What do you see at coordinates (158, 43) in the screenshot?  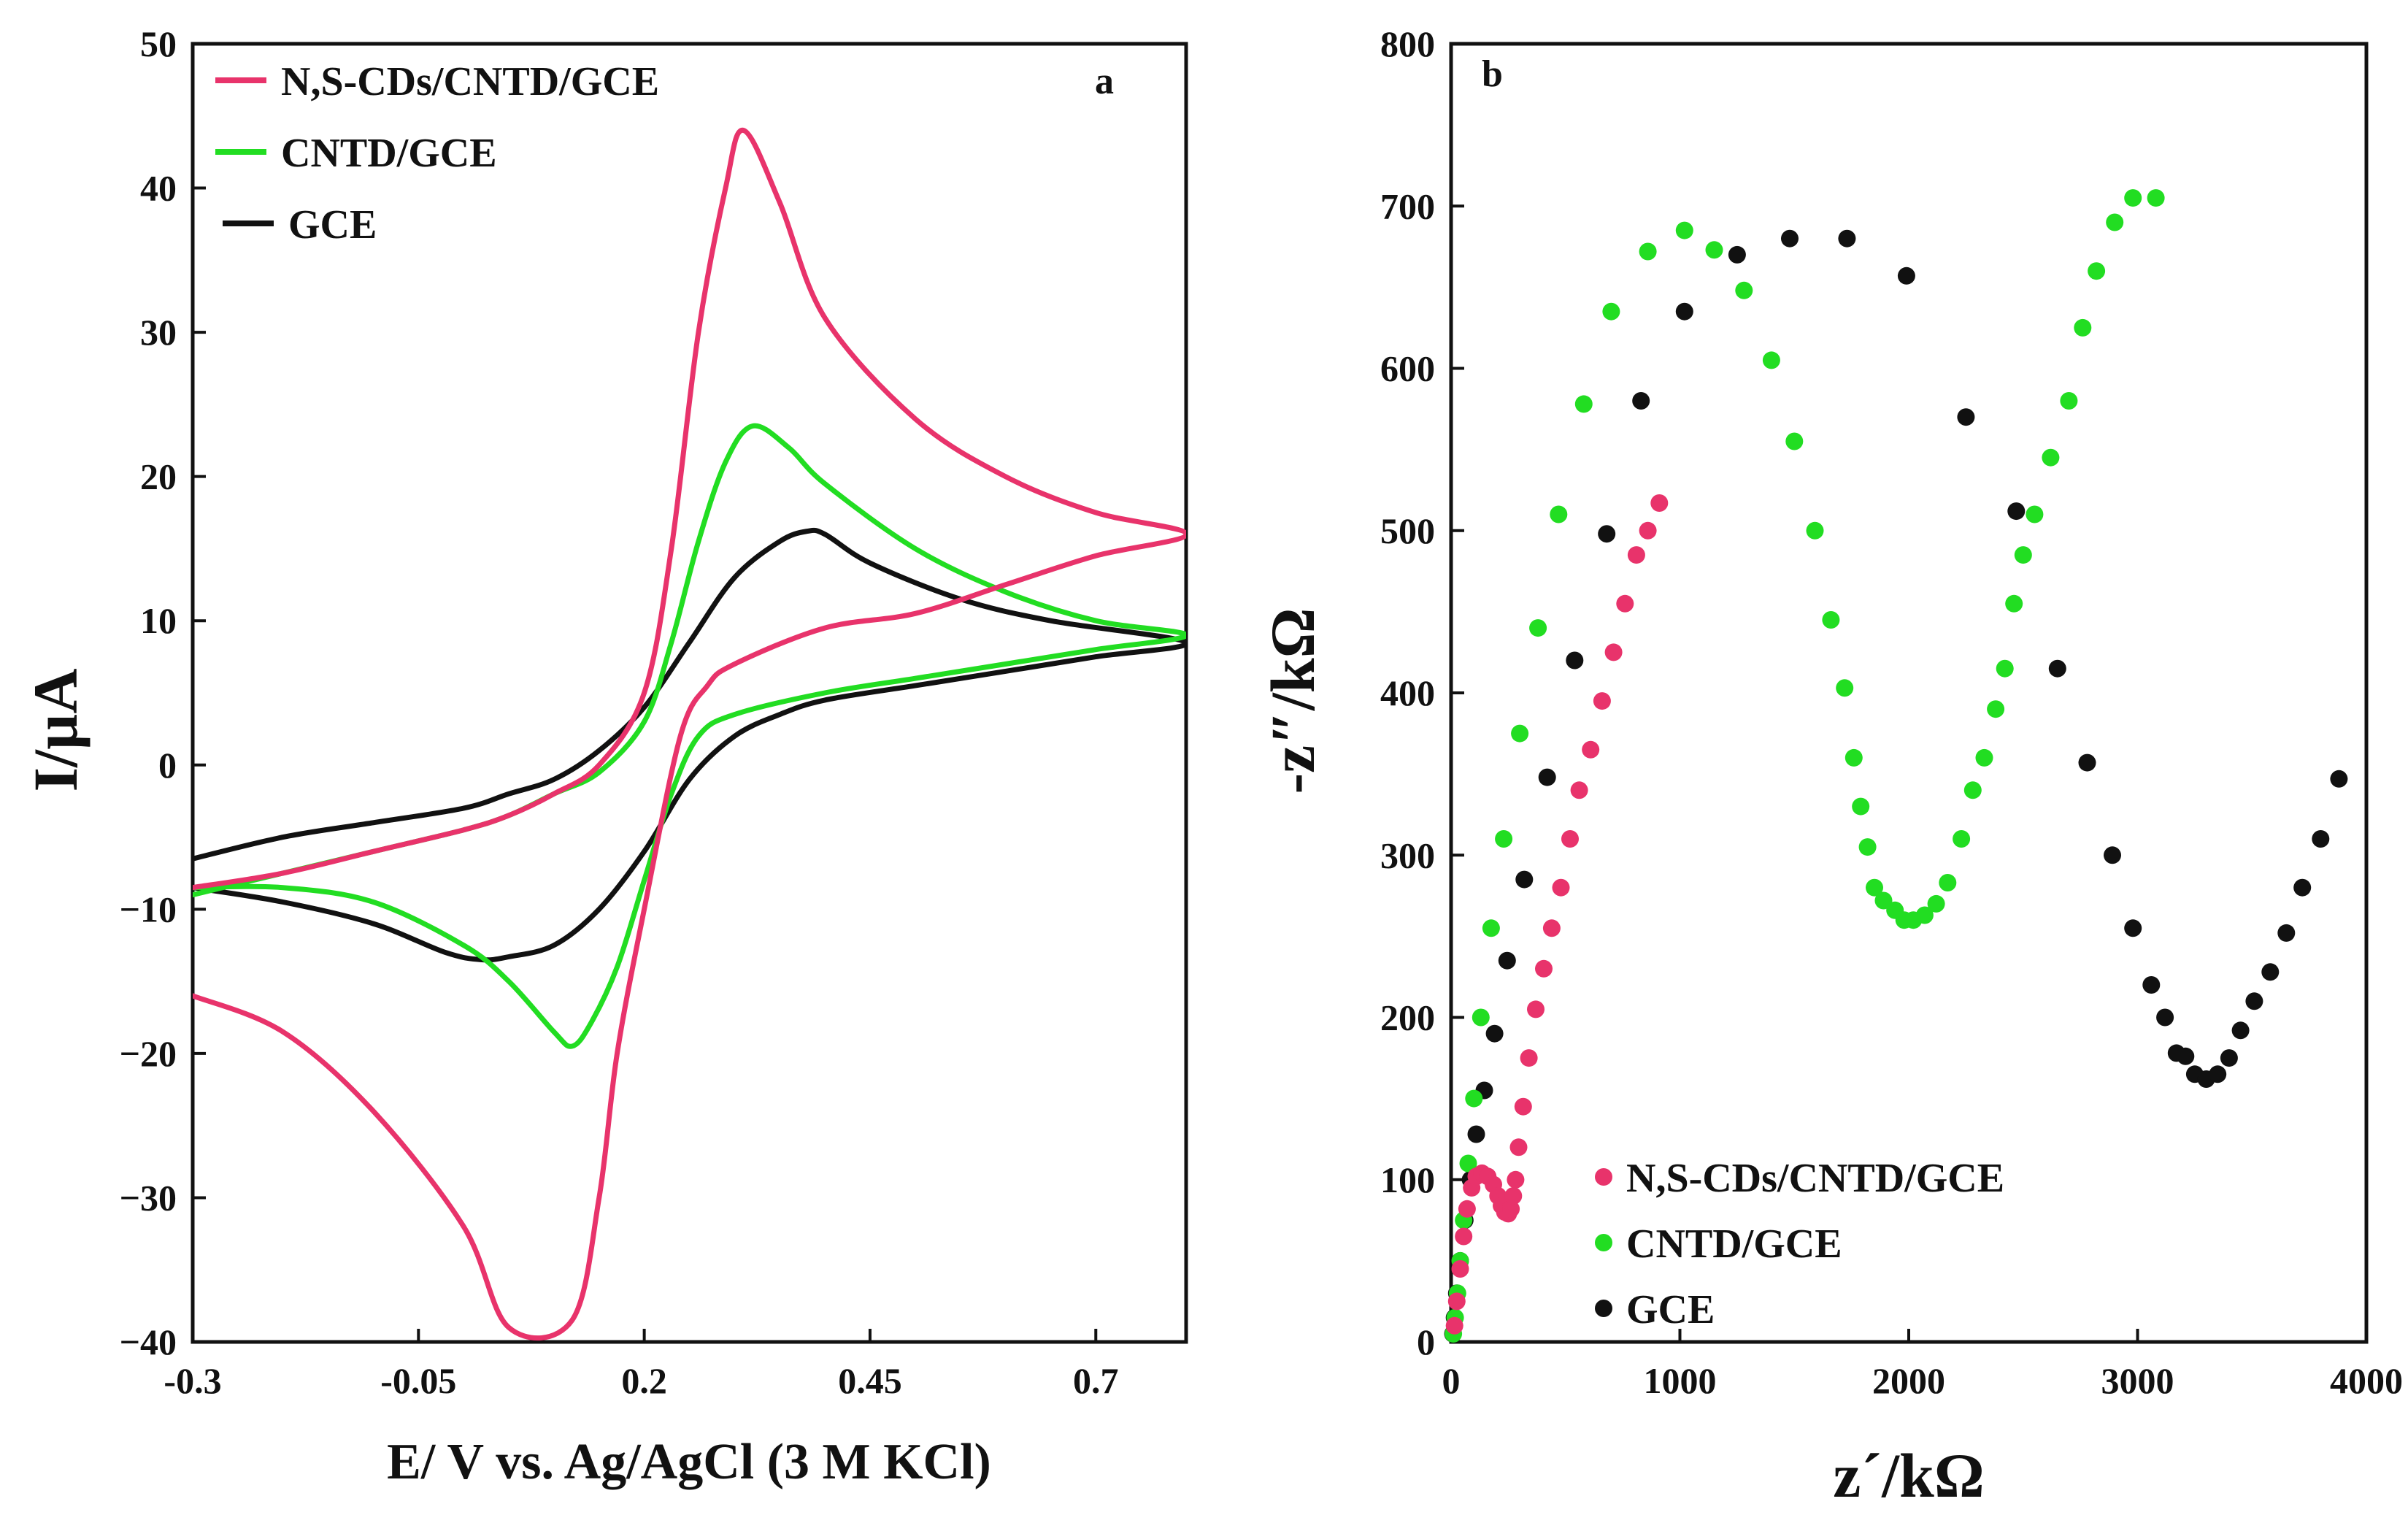 I see `panel-a-y-tick-label: 50` at bounding box center [158, 43].